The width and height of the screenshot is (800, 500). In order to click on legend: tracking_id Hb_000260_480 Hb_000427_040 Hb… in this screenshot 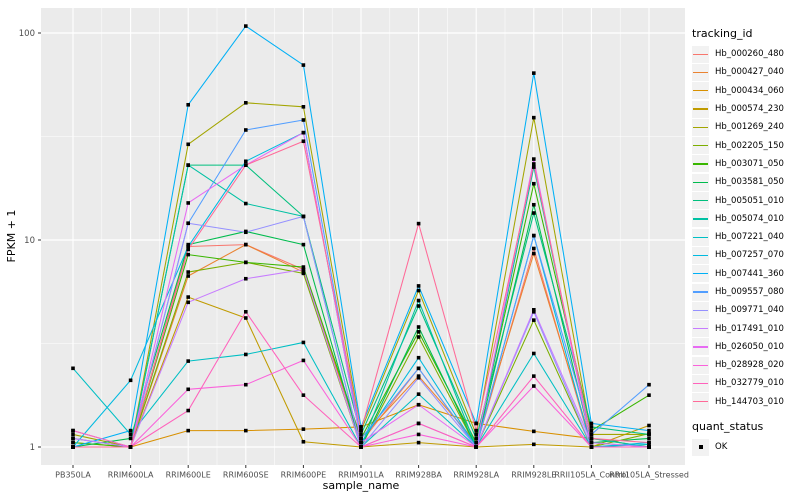, I will do `click(745, 241)`.